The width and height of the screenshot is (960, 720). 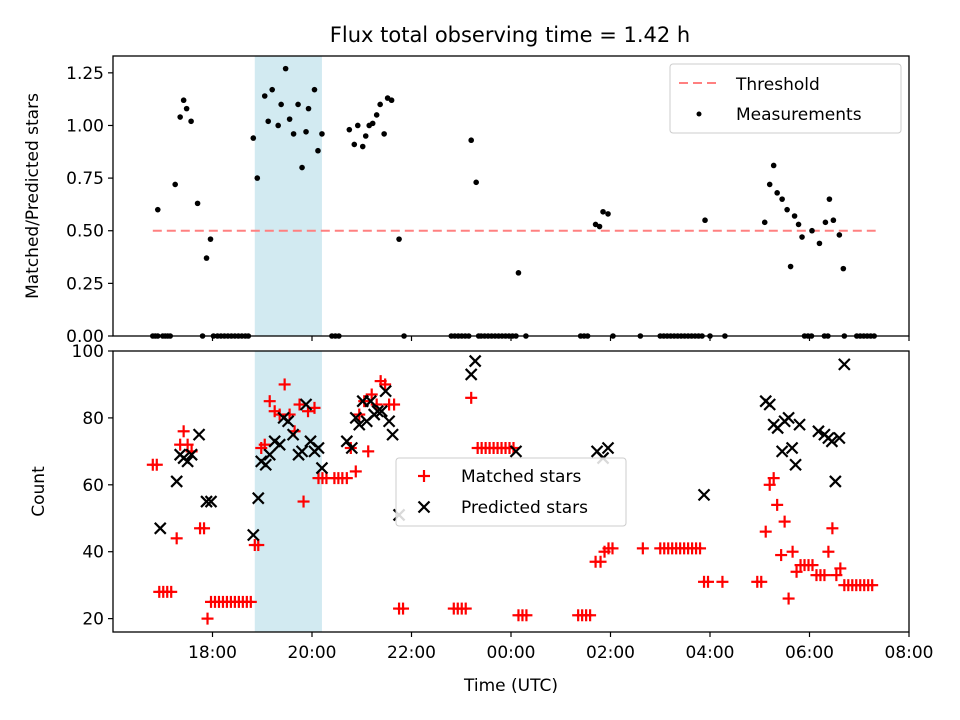 What do you see at coordinates (560, 338) in the screenshot?
I see `top-x-ticks` at bounding box center [560, 338].